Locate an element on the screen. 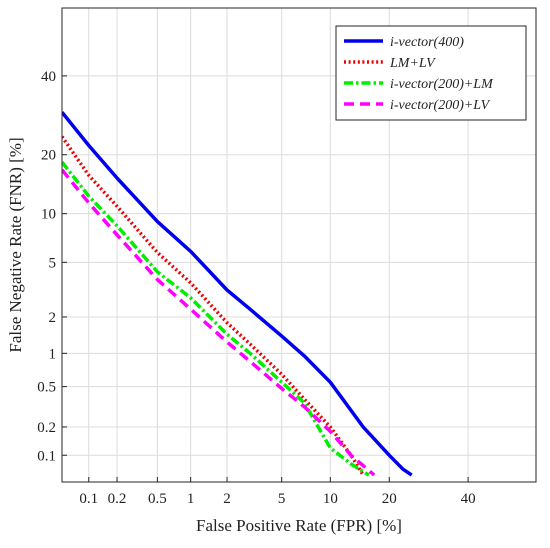 The height and width of the screenshot is (548, 550). legend-label: i-vector(400) is located at coordinates (427, 42).